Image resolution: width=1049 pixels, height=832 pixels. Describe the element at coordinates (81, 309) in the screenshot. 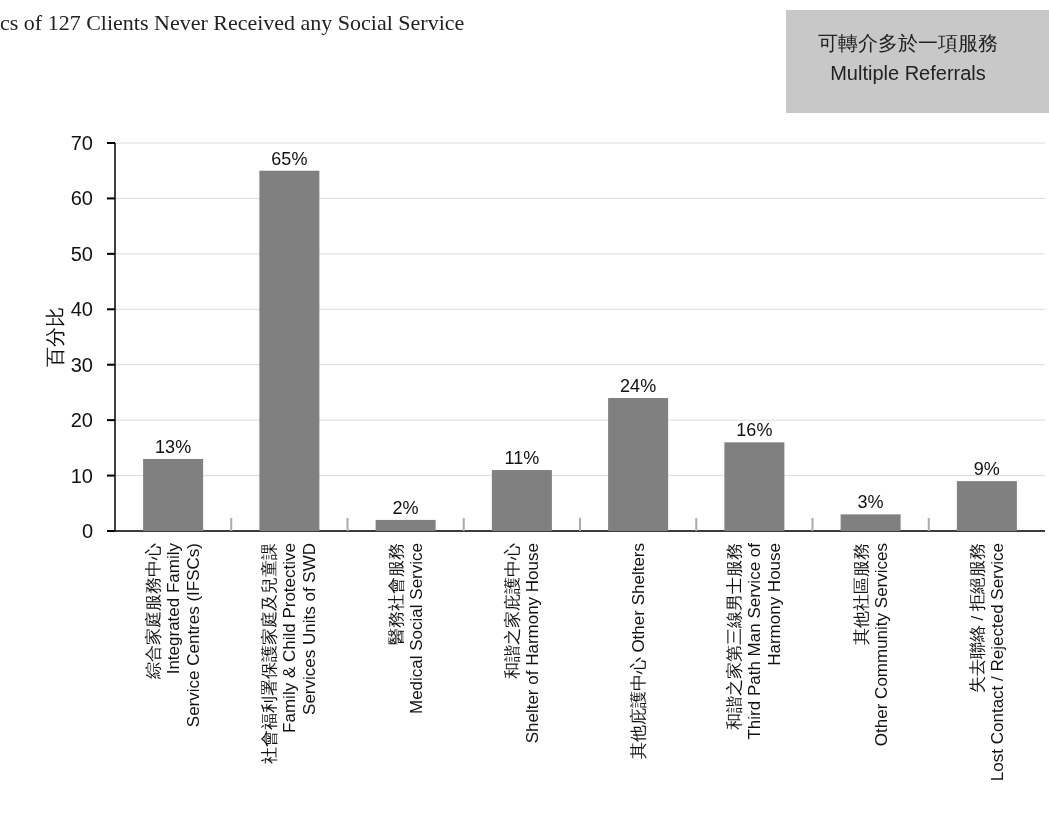

I see `y-tick-label: 40` at that location.